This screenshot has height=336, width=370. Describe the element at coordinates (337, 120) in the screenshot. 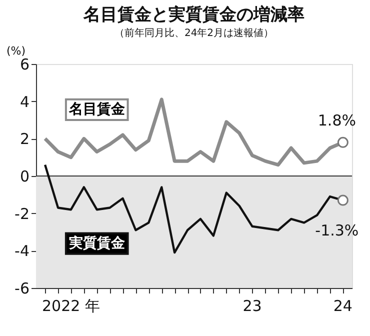

I see `annotation: 1.8%` at that location.